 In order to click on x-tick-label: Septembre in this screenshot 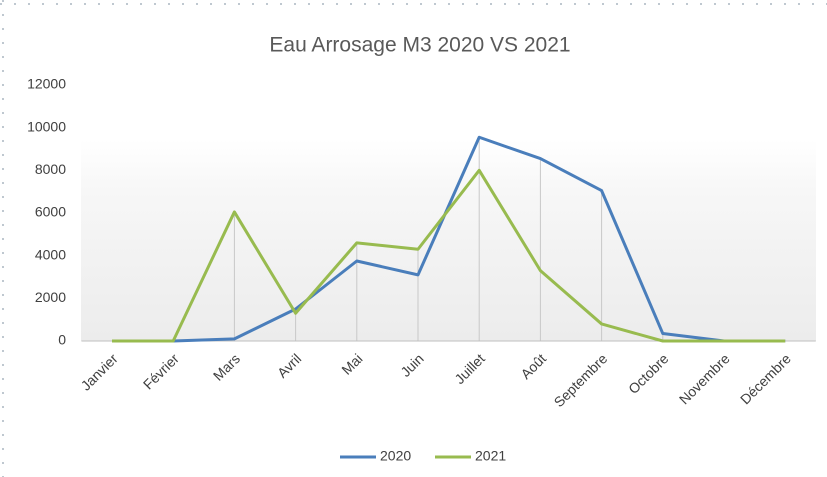, I will do `click(581, 380)`.